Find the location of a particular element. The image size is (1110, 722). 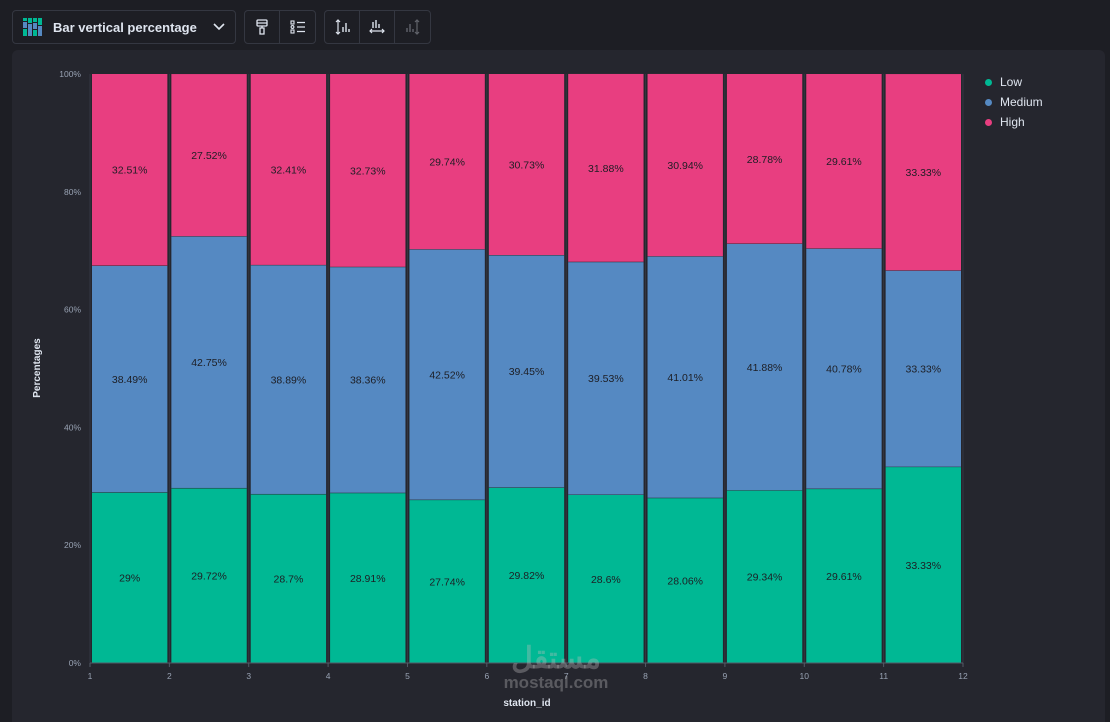

data-label: 40.78% is located at coordinates (844, 370).